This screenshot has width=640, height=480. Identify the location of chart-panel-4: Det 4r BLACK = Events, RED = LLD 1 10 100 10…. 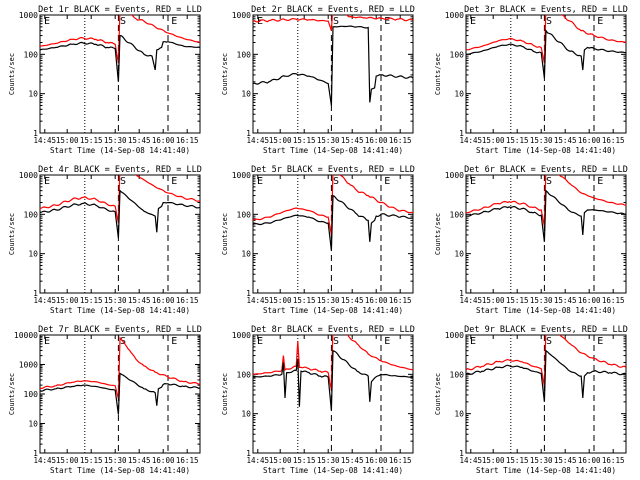
(105, 240).